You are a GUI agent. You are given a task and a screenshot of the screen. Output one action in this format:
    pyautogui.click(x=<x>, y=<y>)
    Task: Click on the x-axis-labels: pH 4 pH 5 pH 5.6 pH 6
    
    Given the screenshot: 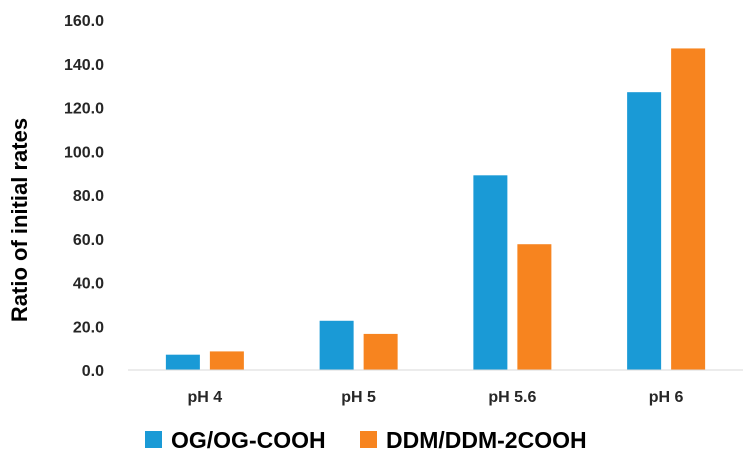 What is the action you would take?
    pyautogui.click(x=436, y=397)
    